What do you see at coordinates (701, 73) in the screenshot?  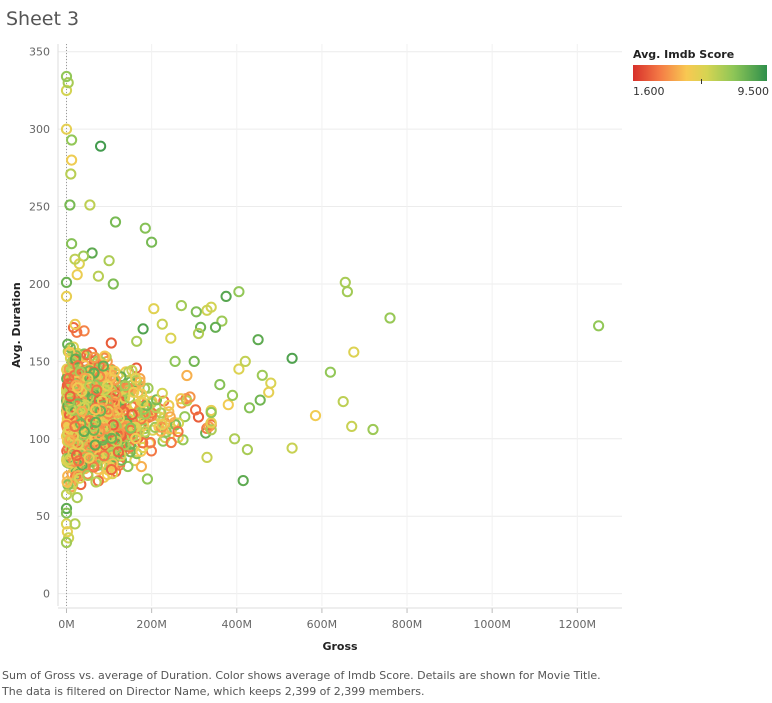 I see `color-legend: Avg. Imdb Score 1.600 9.500` at bounding box center [701, 73].